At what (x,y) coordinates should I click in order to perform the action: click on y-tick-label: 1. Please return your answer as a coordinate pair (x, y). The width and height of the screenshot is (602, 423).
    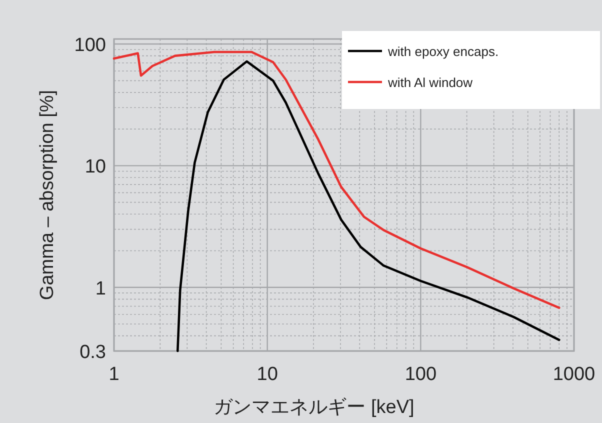
    Looking at the image, I should click on (100, 289).